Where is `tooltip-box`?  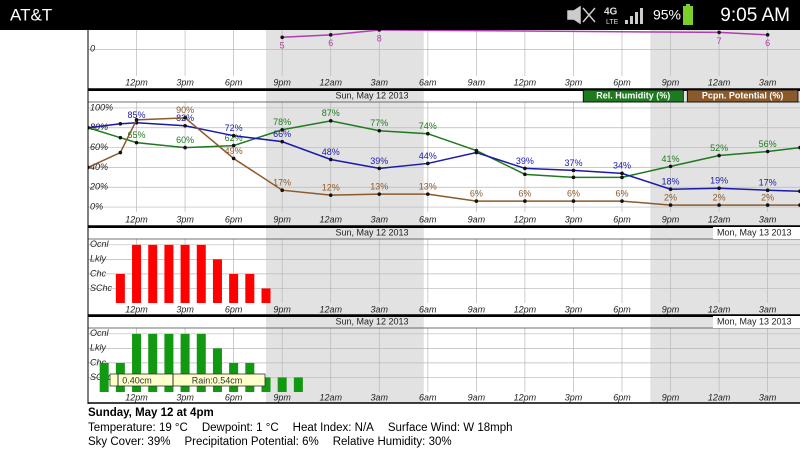
tooltip-box is located at coordinates (187, 380).